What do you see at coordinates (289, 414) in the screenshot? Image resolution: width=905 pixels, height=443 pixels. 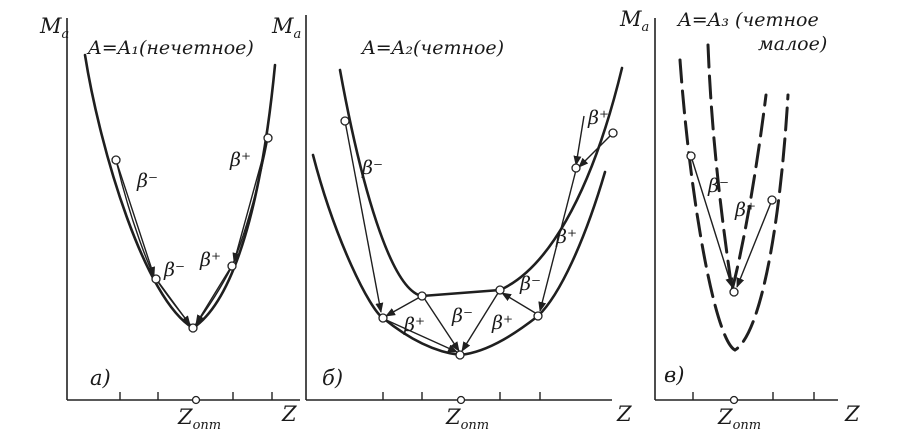 I see `panel-a-x-label: Z` at bounding box center [289, 414].